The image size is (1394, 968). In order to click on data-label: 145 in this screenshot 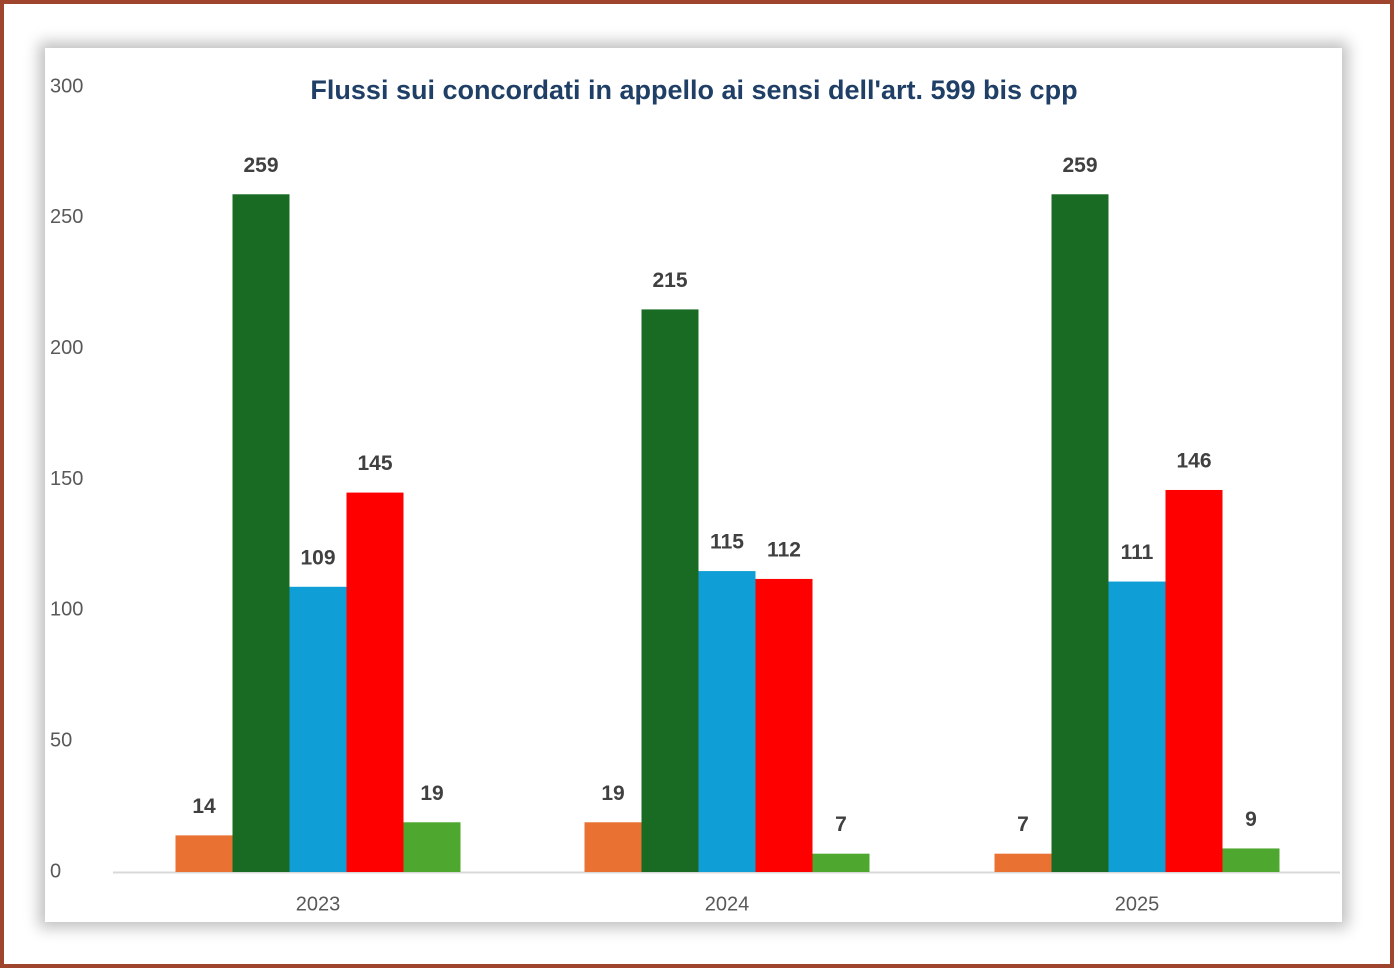, I will do `click(374, 463)`.